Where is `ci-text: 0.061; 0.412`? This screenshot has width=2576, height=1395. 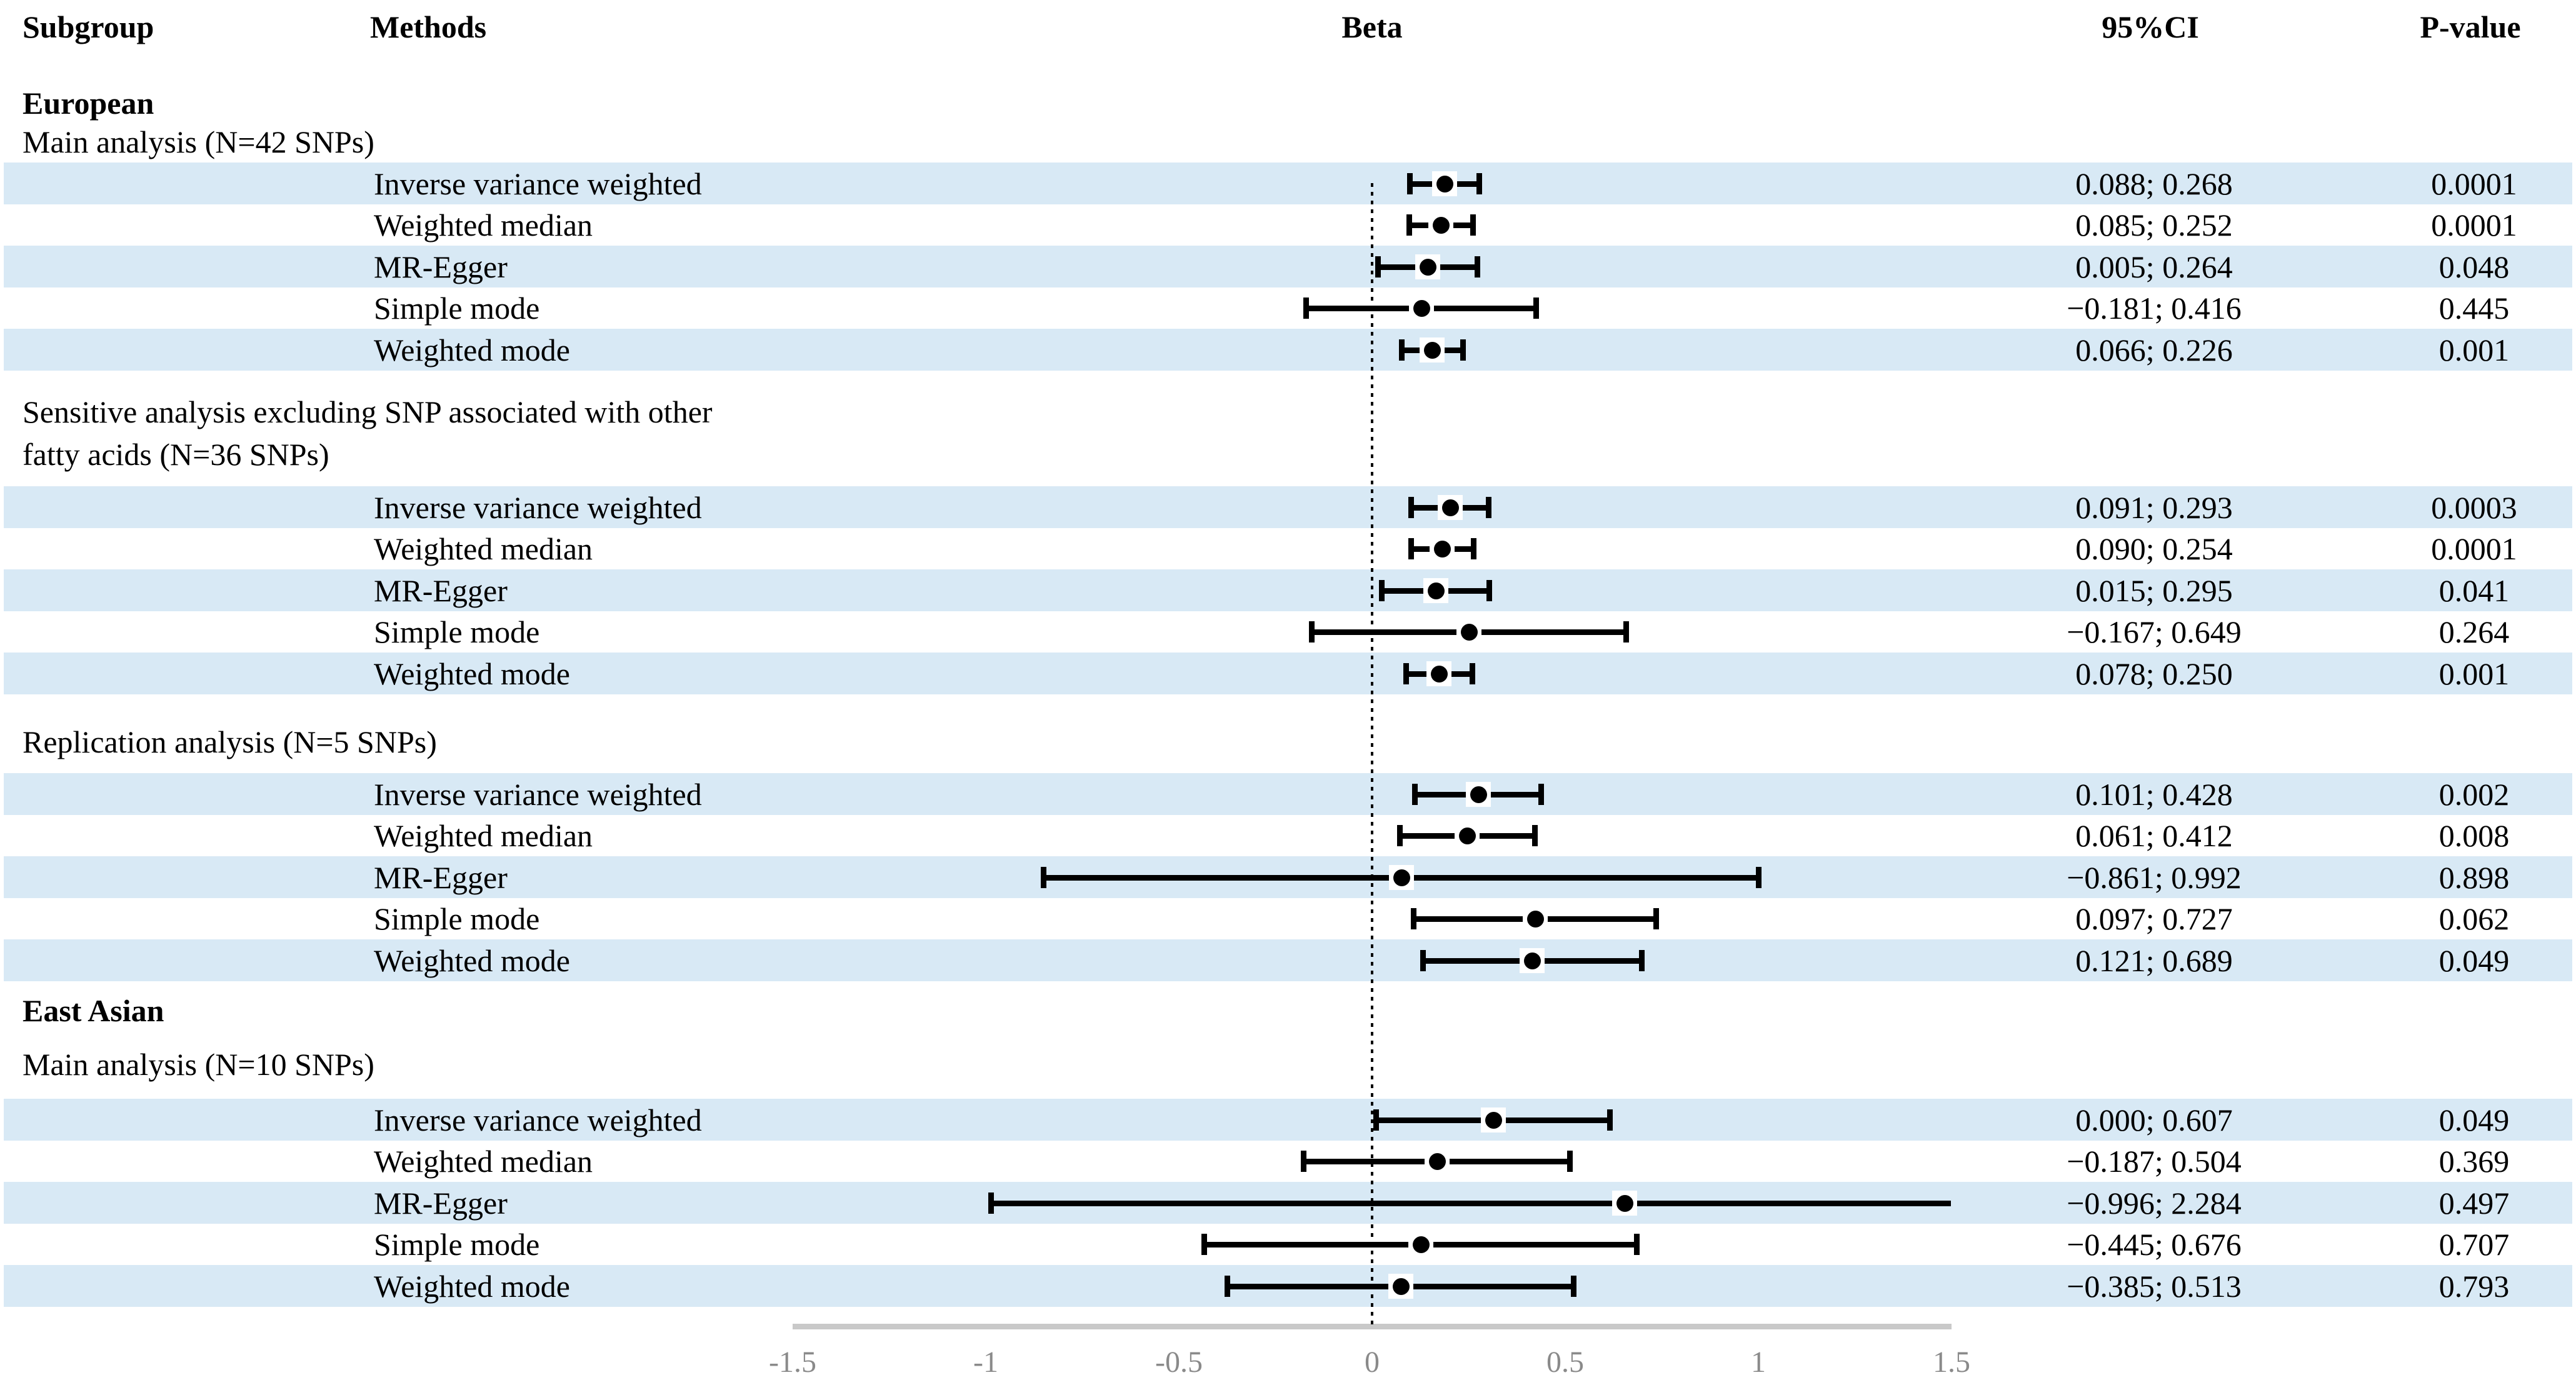
ci-text: 0.061; 0.412 is located at coordinates (2154, 836).